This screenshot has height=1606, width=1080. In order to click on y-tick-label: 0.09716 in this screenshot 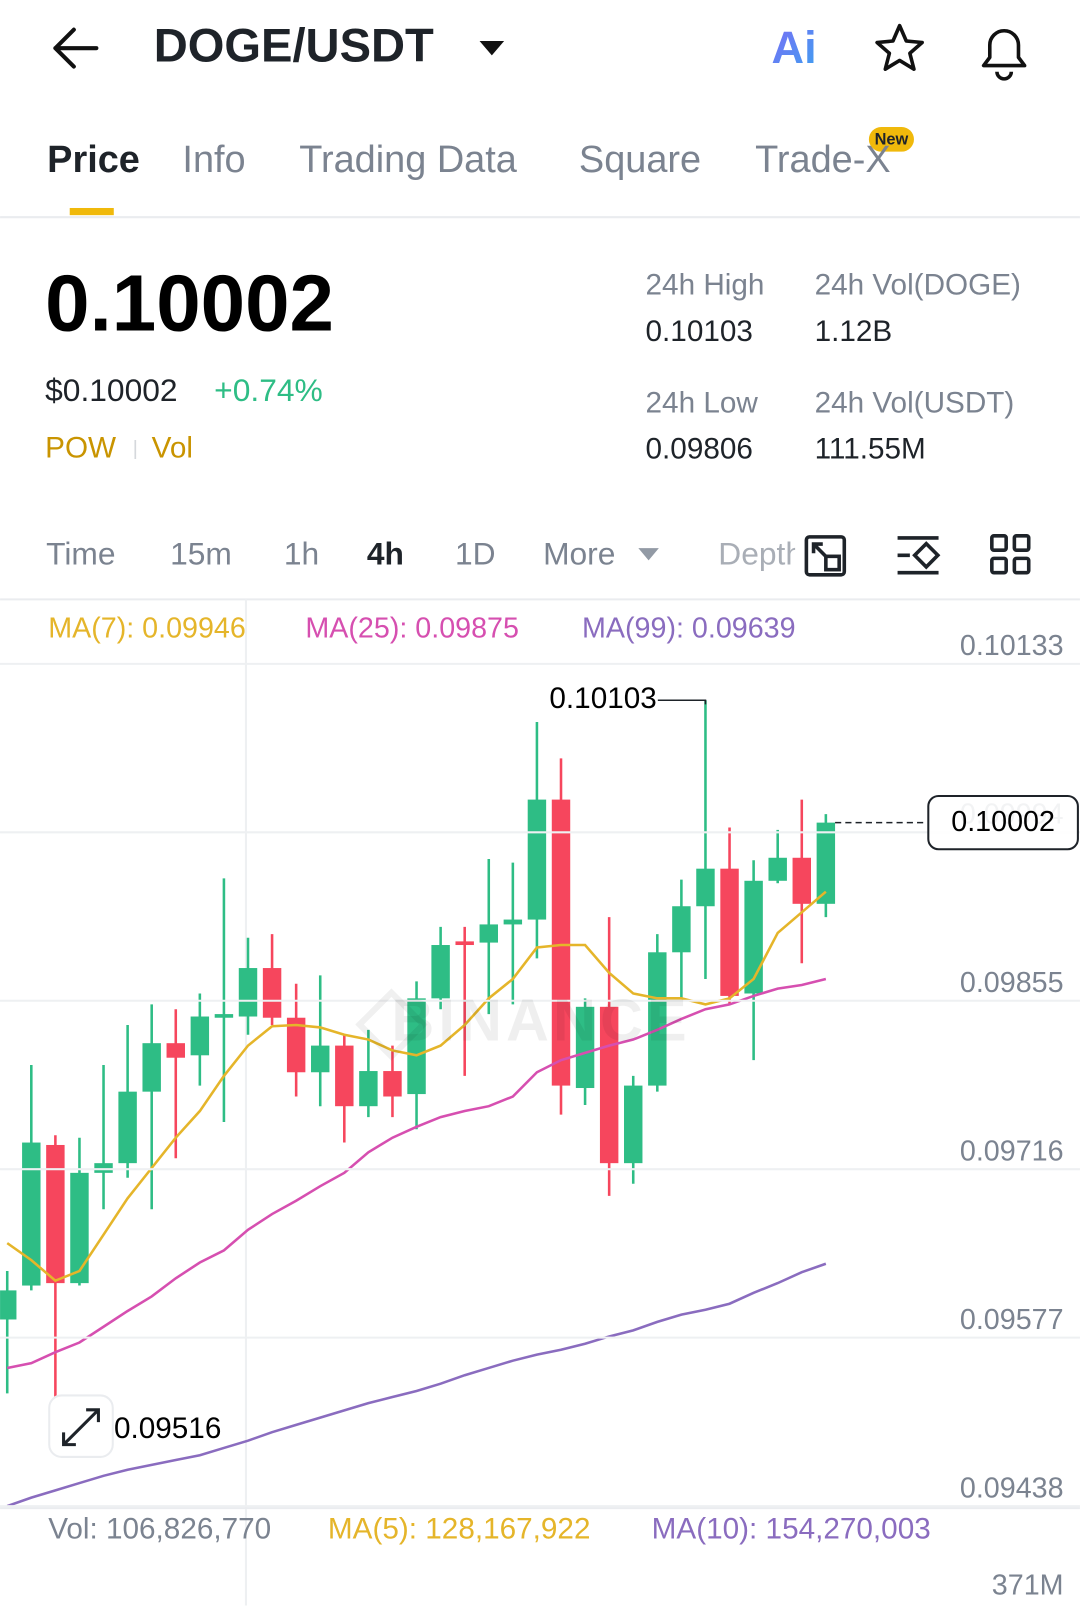, I will do `click(1012, 1151)`.